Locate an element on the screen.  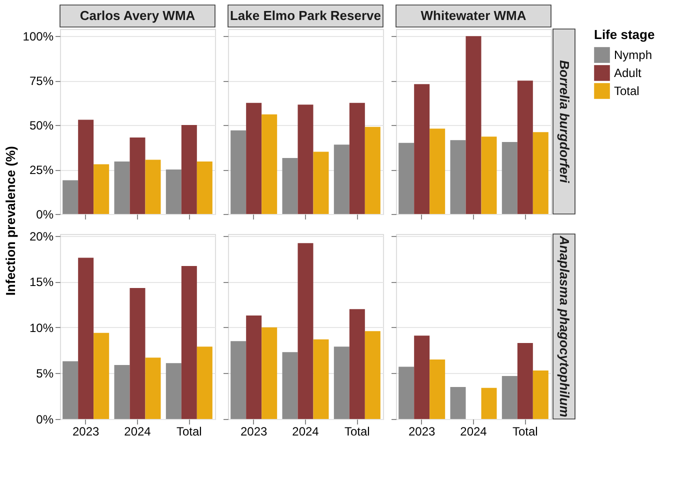
text: Borrelia burgdorferi is located at coordinates (564, 122).